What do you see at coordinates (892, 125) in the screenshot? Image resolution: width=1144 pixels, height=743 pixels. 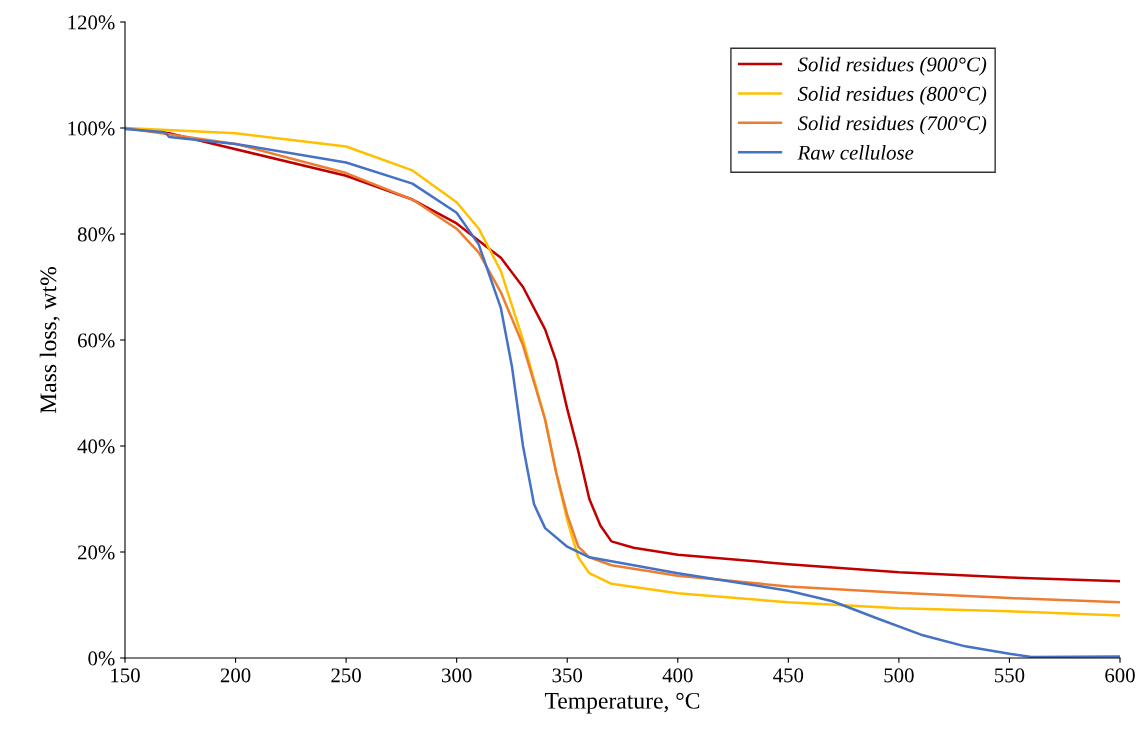 I see `legend-label: Solid residues (700°C)` at bounding box center [892, 125].